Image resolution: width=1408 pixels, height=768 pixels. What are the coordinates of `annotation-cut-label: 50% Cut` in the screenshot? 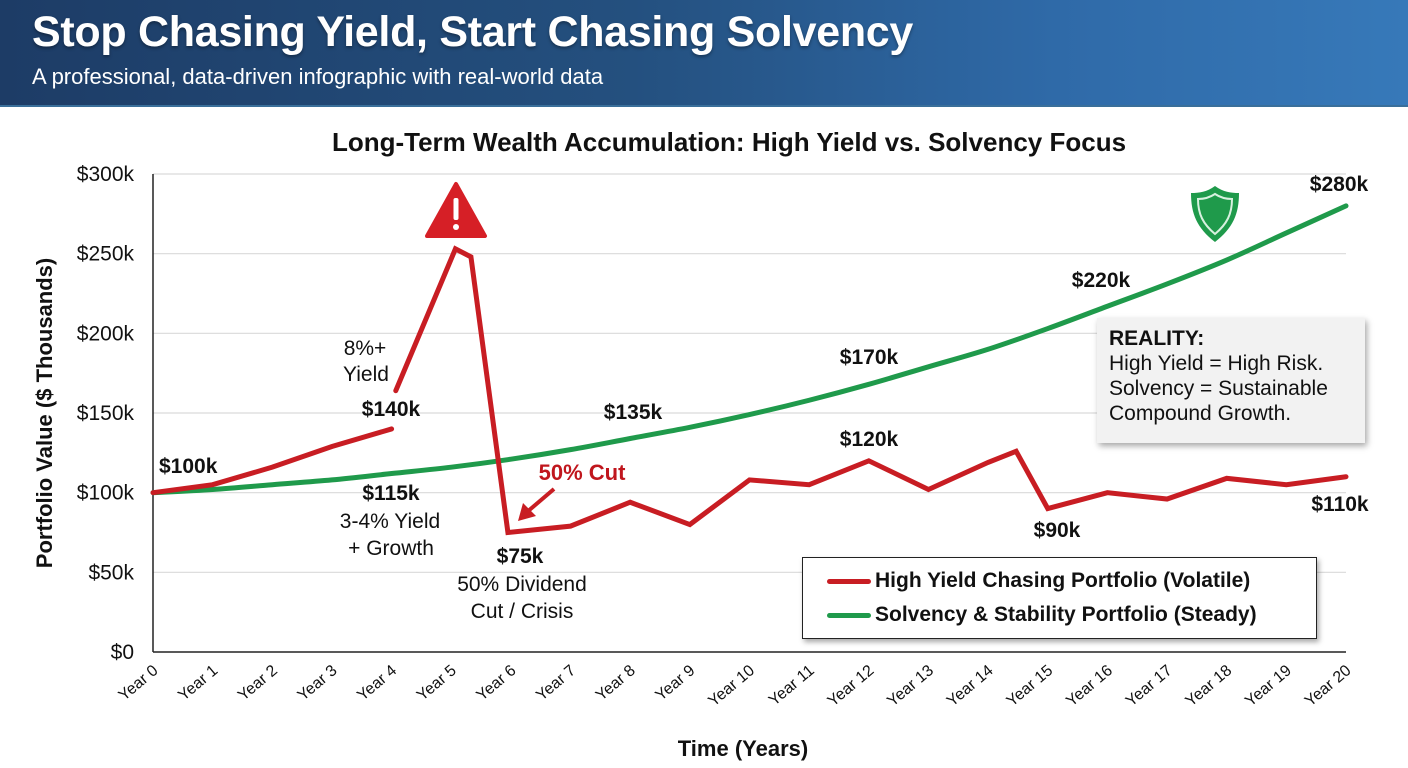 It's located at (582, 472).